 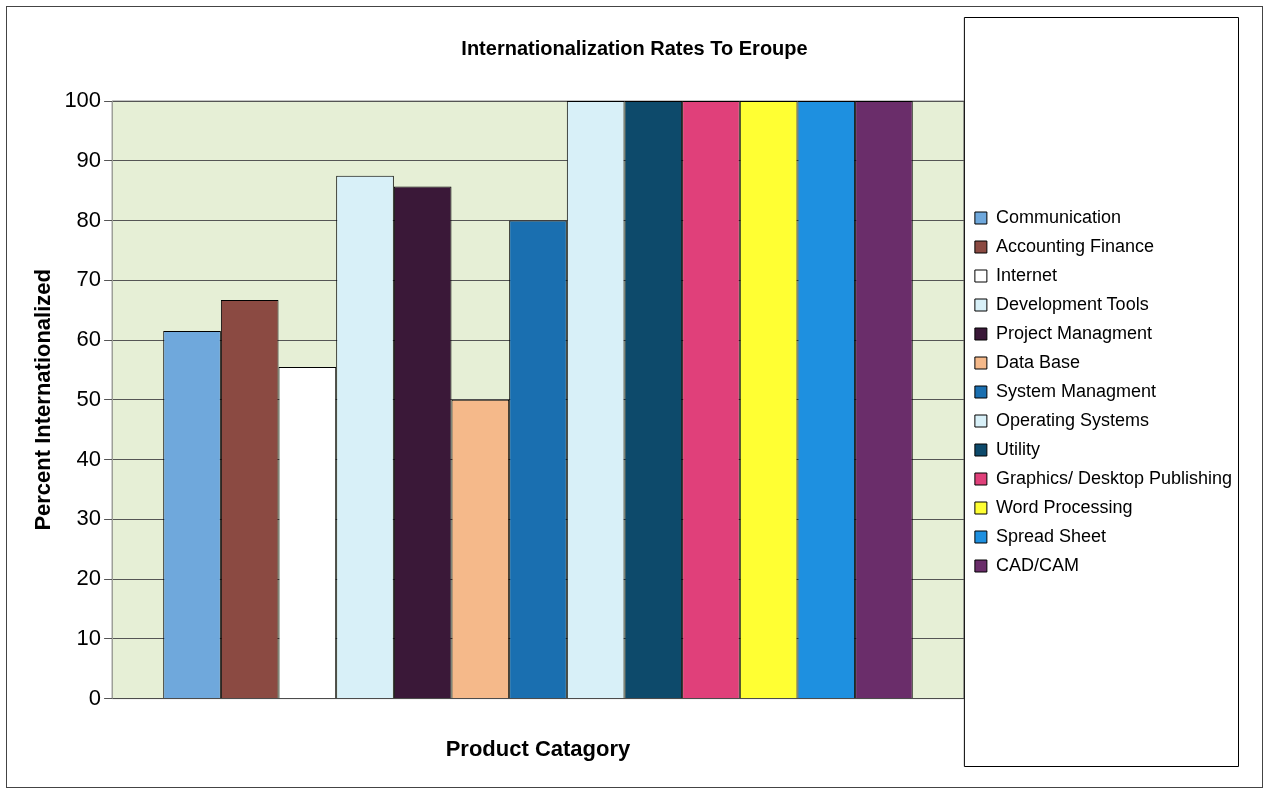 What do you see at coordinates (89, 339) in the screenshot?
I see `y-tick-label: 60` at bounding box center [89, 339].